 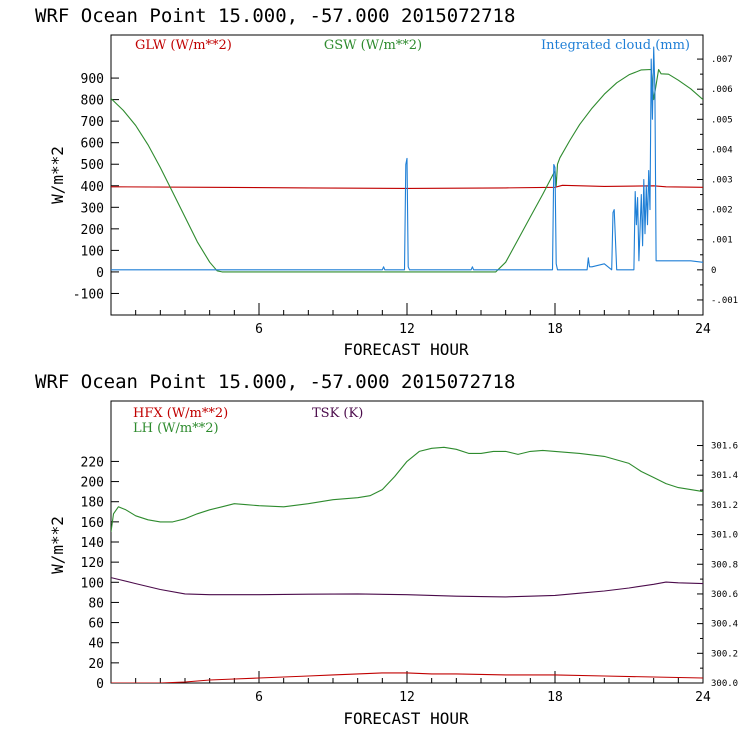 What do you see at coordinates (724, 565) in the screenshot?
I see `y2-tick-label: 300.8` at bounding box center [724, 565].